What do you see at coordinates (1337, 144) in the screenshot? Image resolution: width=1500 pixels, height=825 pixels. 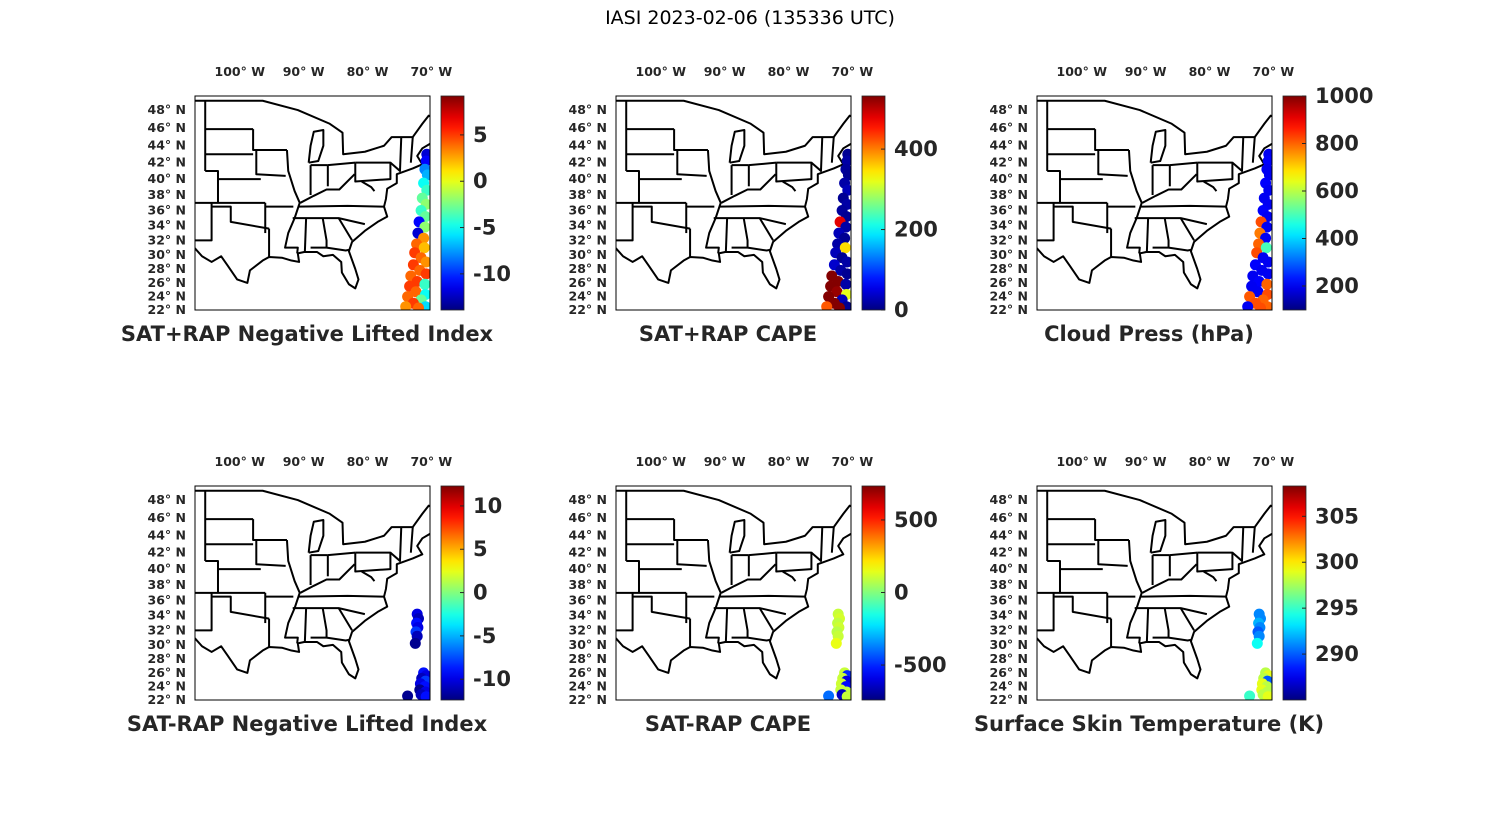 I see `colorbar-tick-label: 800` at bounding box center [1337, 144].